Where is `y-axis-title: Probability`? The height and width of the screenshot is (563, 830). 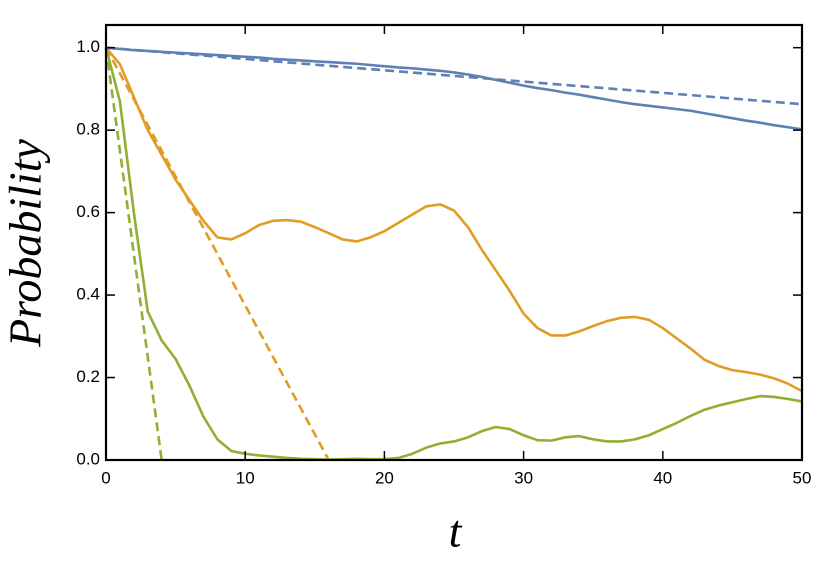 y-axis-title: Probability is located at coordinates (25, 243).